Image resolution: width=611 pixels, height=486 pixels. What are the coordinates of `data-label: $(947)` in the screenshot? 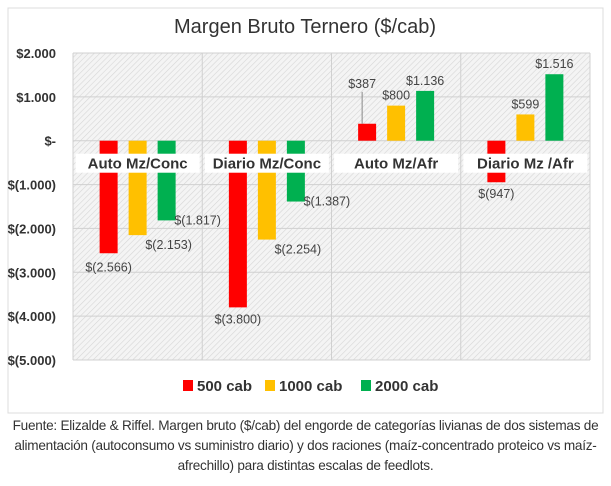 It's located at (496, 194).